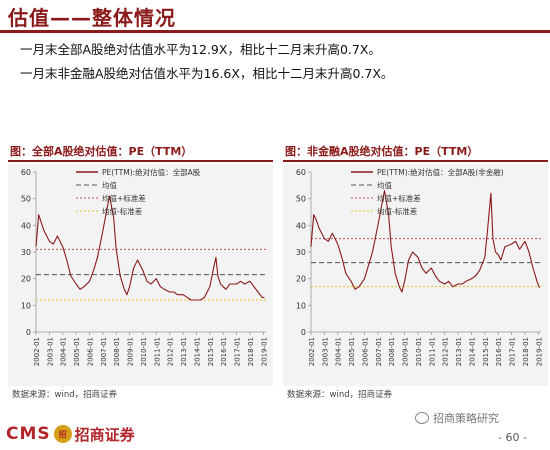  I want to click on title-rule, so click(275, 31).